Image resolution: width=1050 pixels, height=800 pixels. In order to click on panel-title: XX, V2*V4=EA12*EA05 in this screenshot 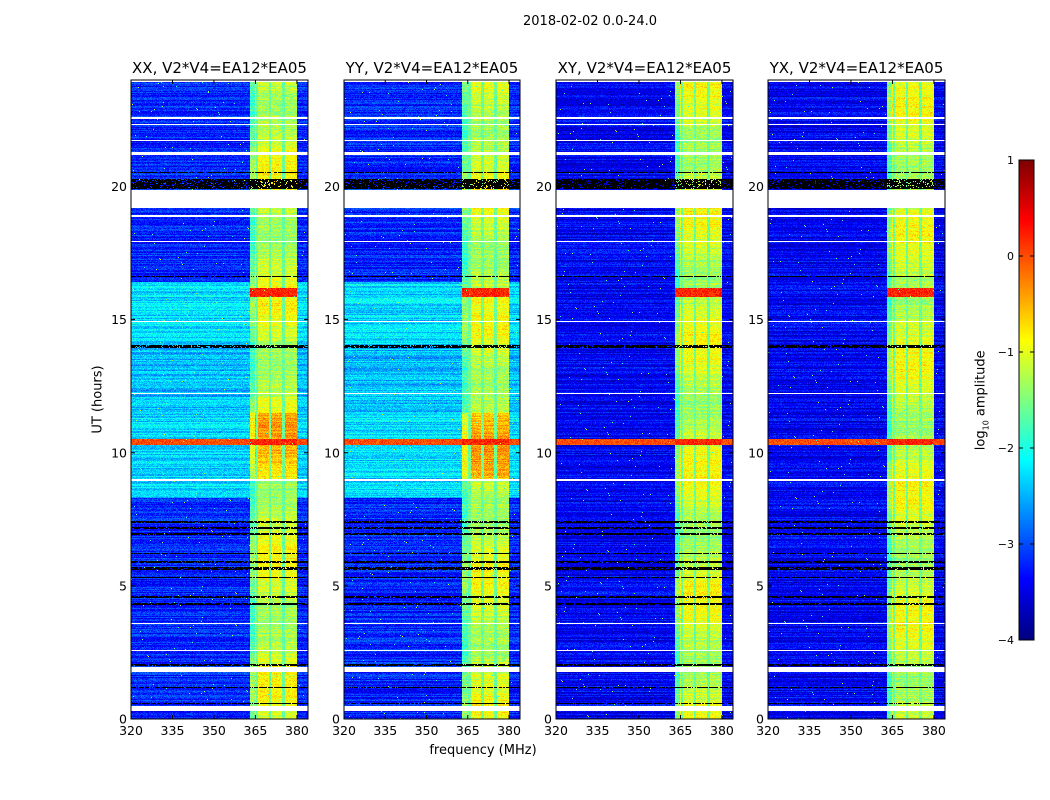, I will do `click(219, 68)`.